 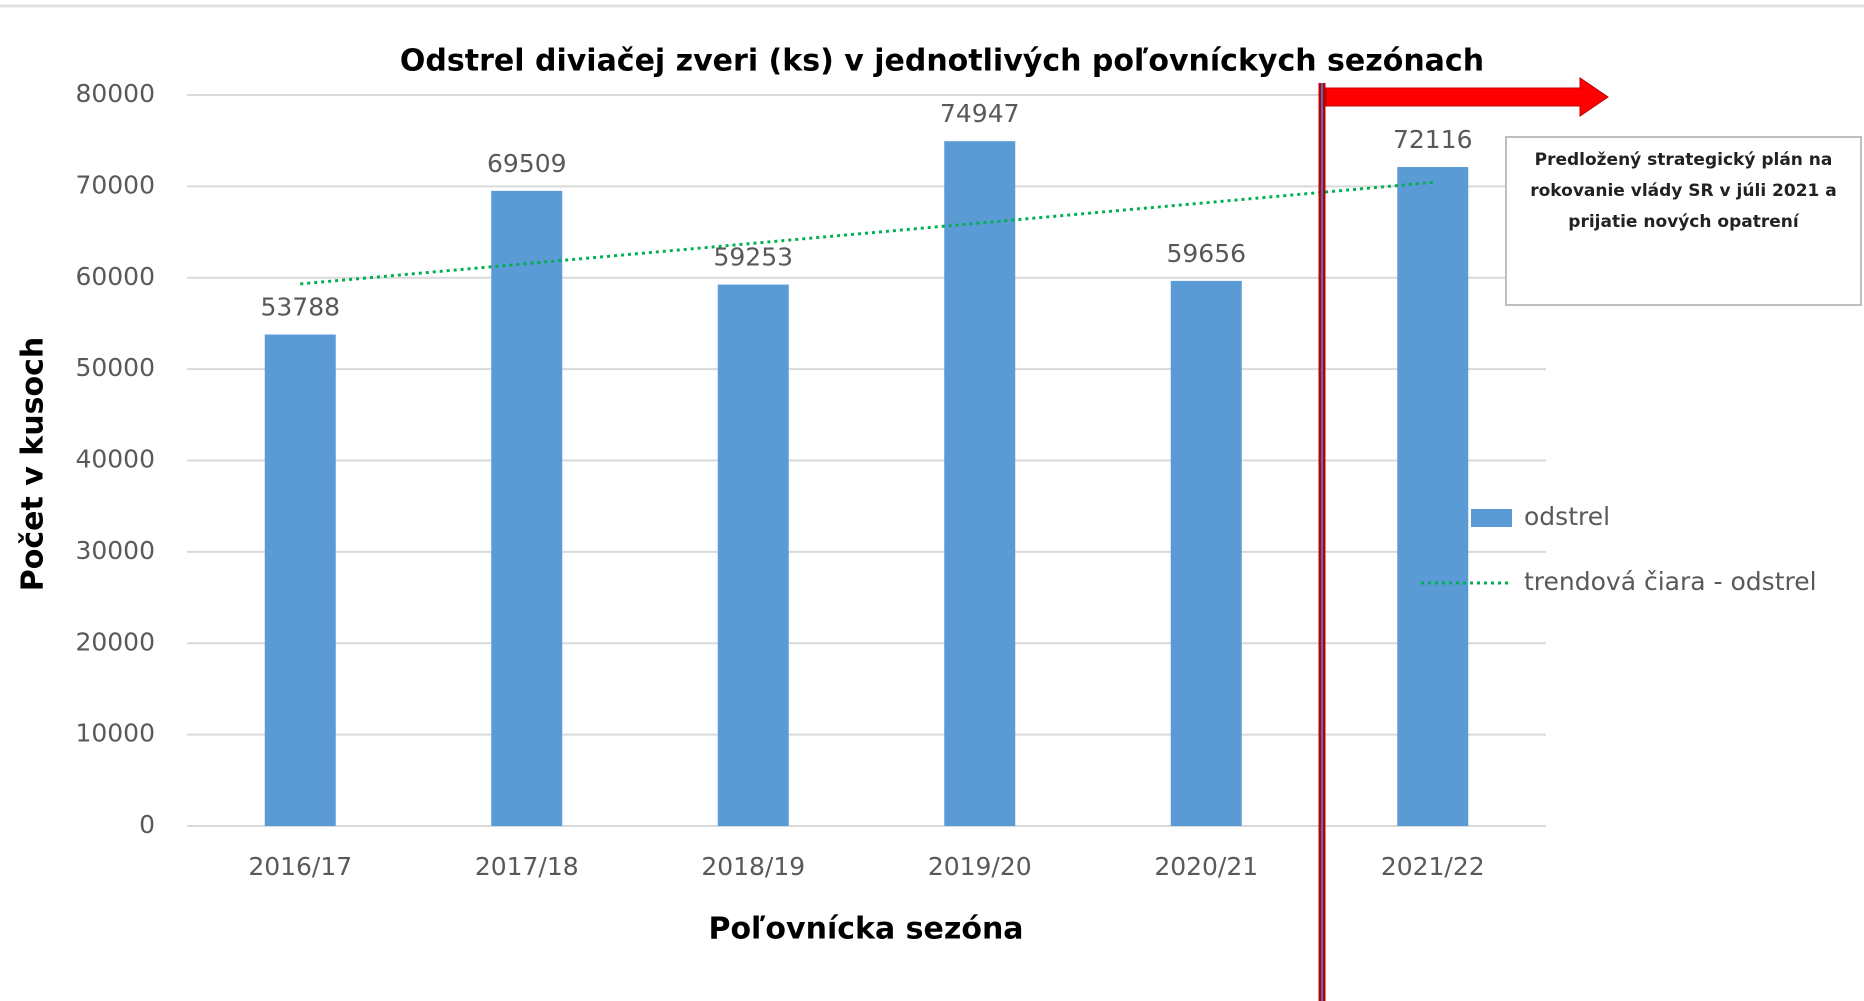 What do you see at coordinates (866, 233) in the screenshot?
I see `trend-line` at bounding box center [866, 233].